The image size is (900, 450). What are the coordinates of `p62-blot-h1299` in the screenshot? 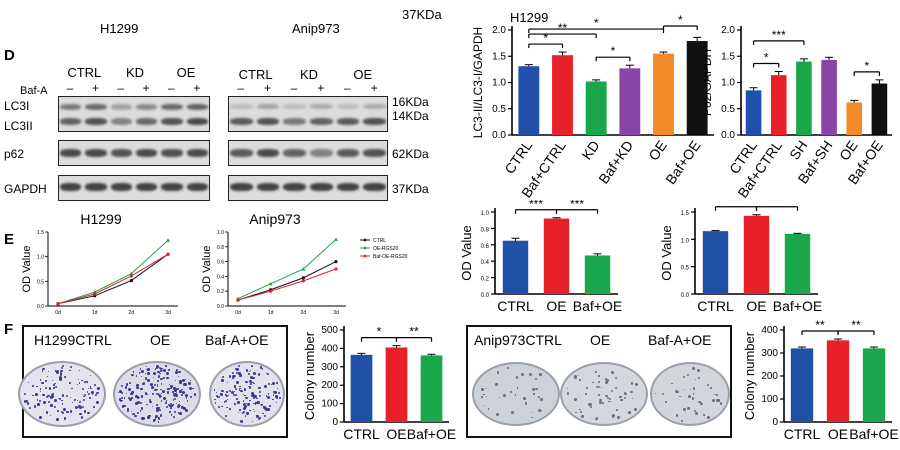 It's located at (134, 153).